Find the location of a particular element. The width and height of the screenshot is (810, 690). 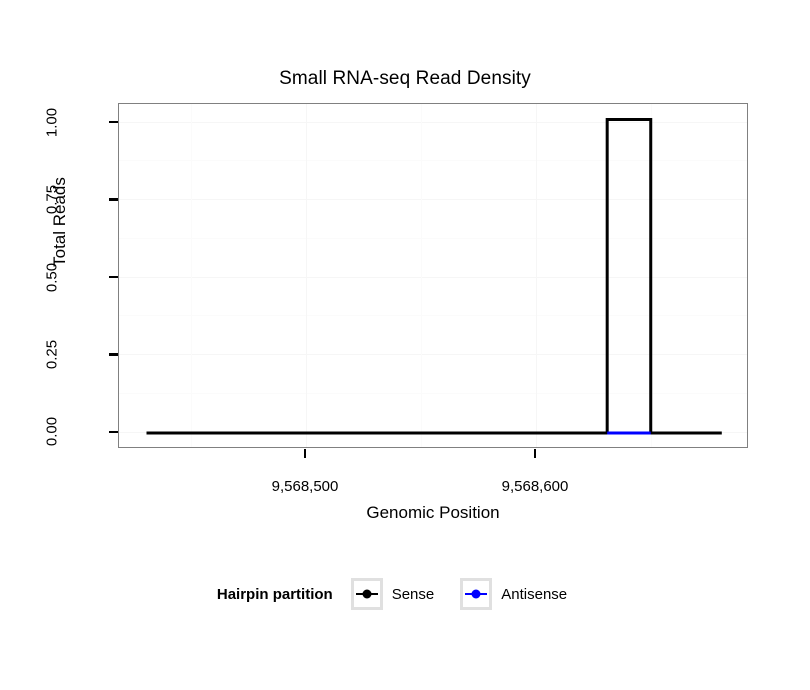

legend-key-antisense is located at coordinates (476, 594).